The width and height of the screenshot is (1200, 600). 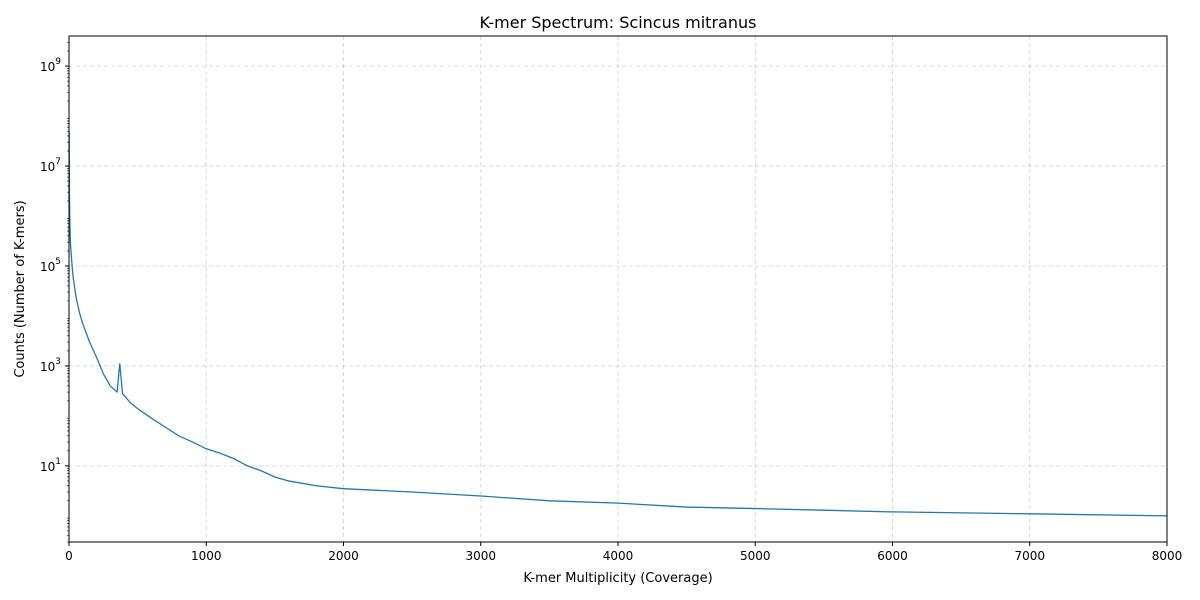 What do you see at coordinates (58, 62) in the screenshot?
I see `y-tick-exponent: 9` at bounding box center [58, 62].